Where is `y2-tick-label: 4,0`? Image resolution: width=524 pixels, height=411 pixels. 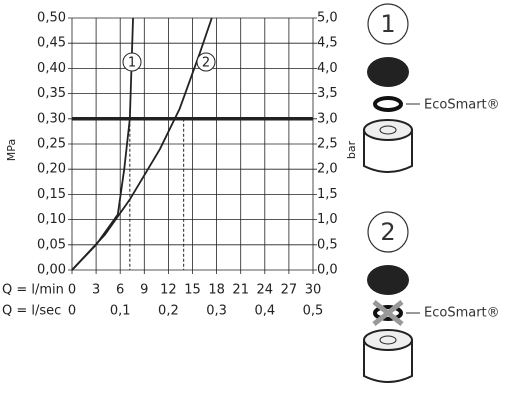 y2-tick-label: 4,0 is located at coordinates (327, 68).